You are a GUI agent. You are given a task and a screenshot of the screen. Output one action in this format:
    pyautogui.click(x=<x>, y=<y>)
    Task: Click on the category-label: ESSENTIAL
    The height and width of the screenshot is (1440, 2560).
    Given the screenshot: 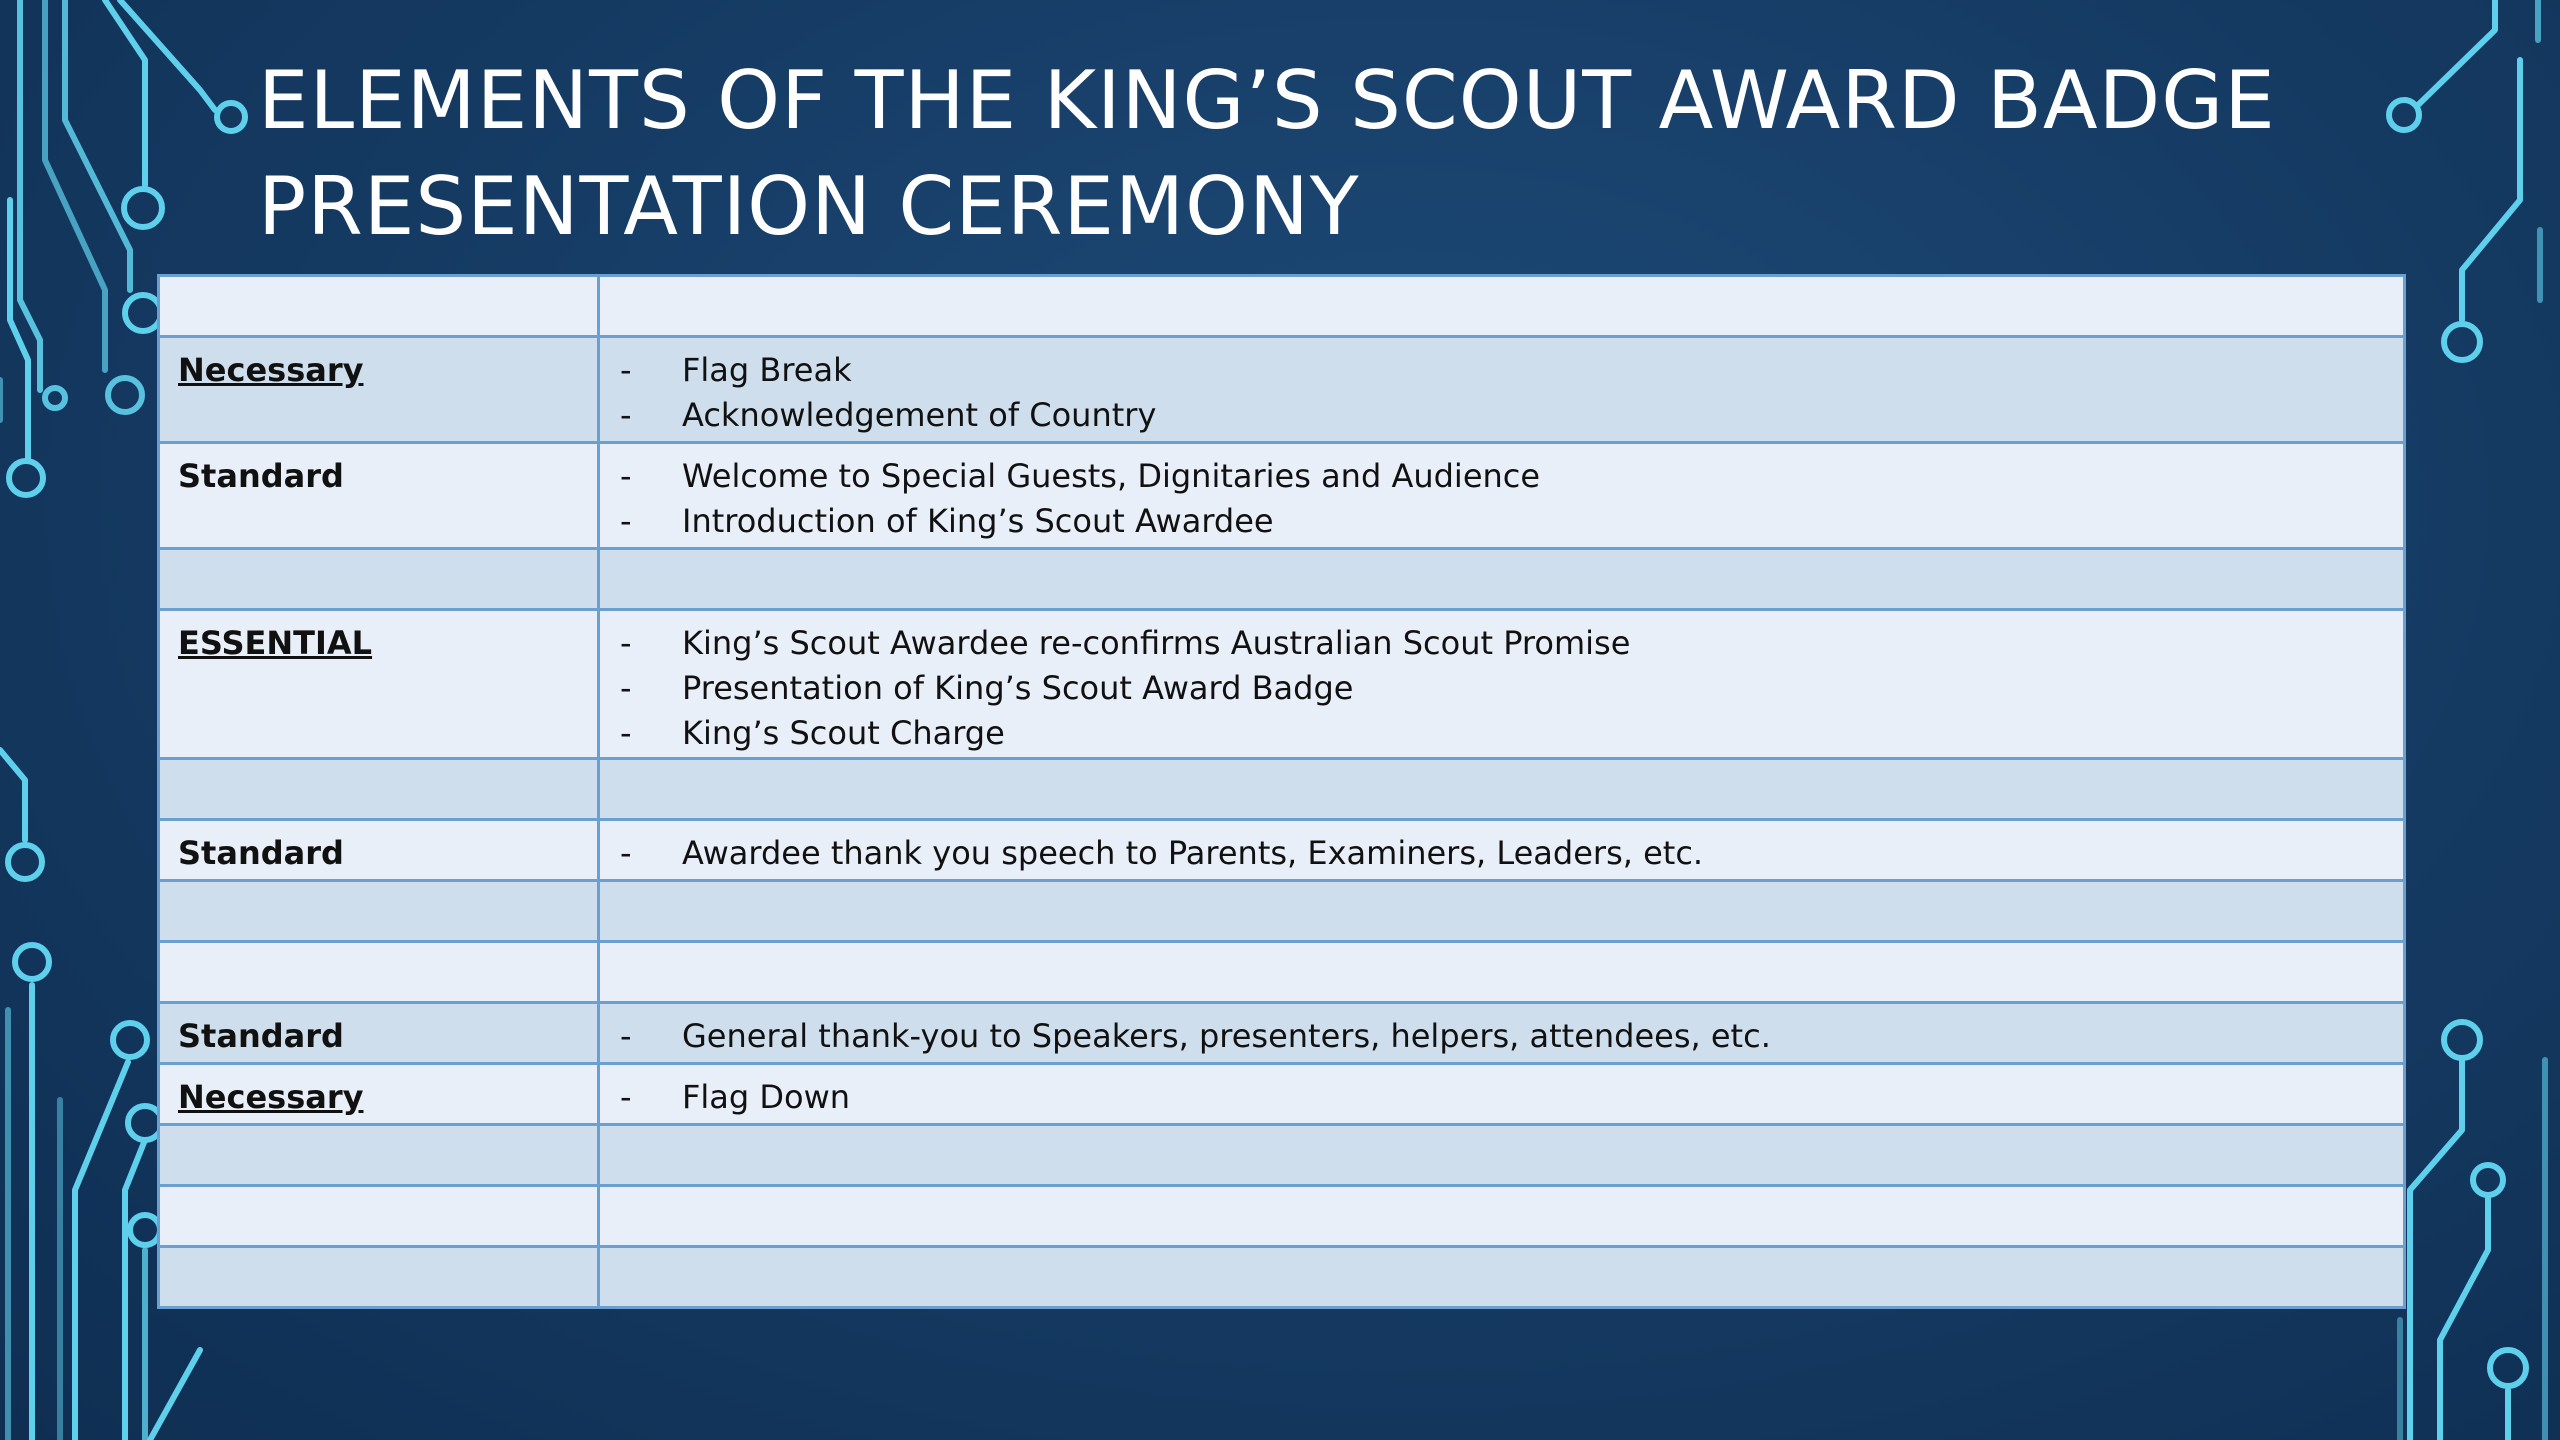 What is the action you would take?
    pyautogui.click(x=275, y=643)
    